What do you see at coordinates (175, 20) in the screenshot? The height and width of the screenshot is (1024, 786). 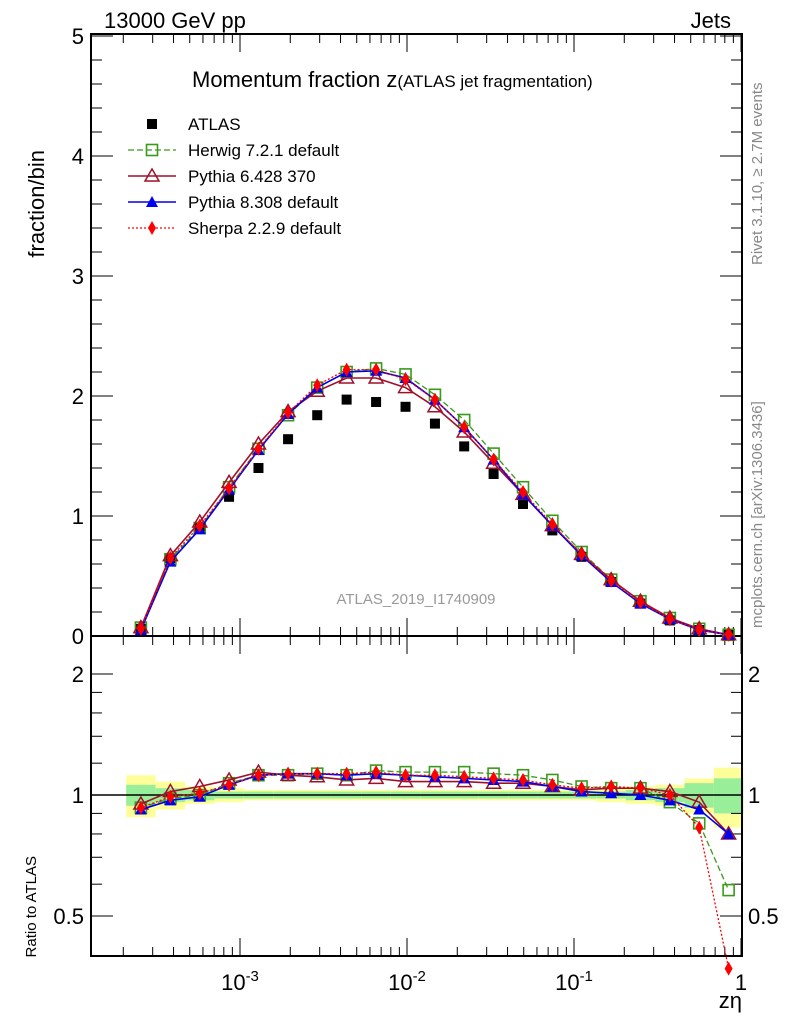 I see `header-left: 13000 GeV pp` at bounding box center [175, 20].